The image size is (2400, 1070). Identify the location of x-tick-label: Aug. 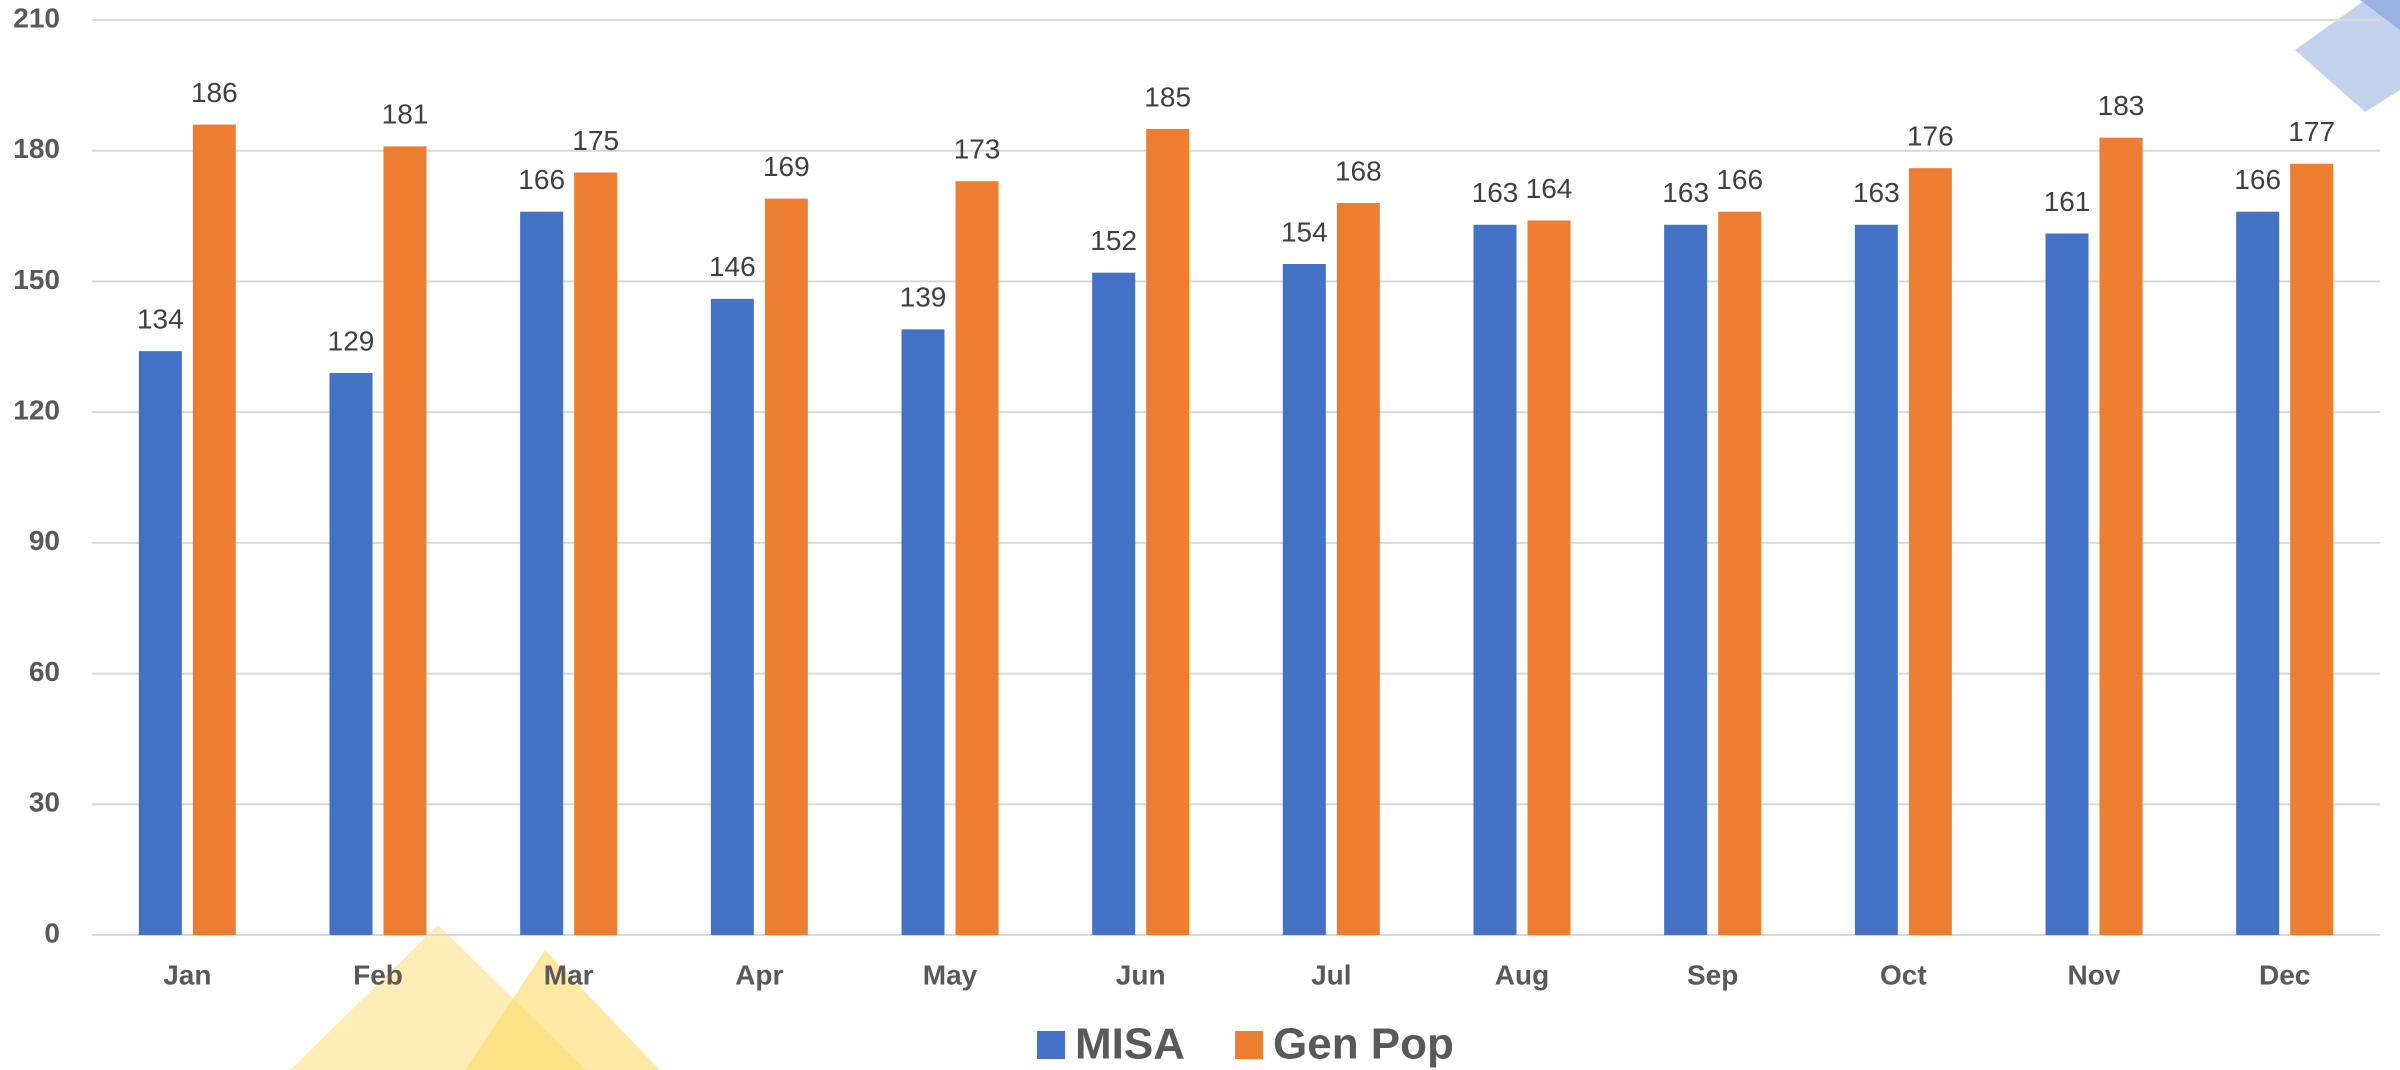
(1522, 974).